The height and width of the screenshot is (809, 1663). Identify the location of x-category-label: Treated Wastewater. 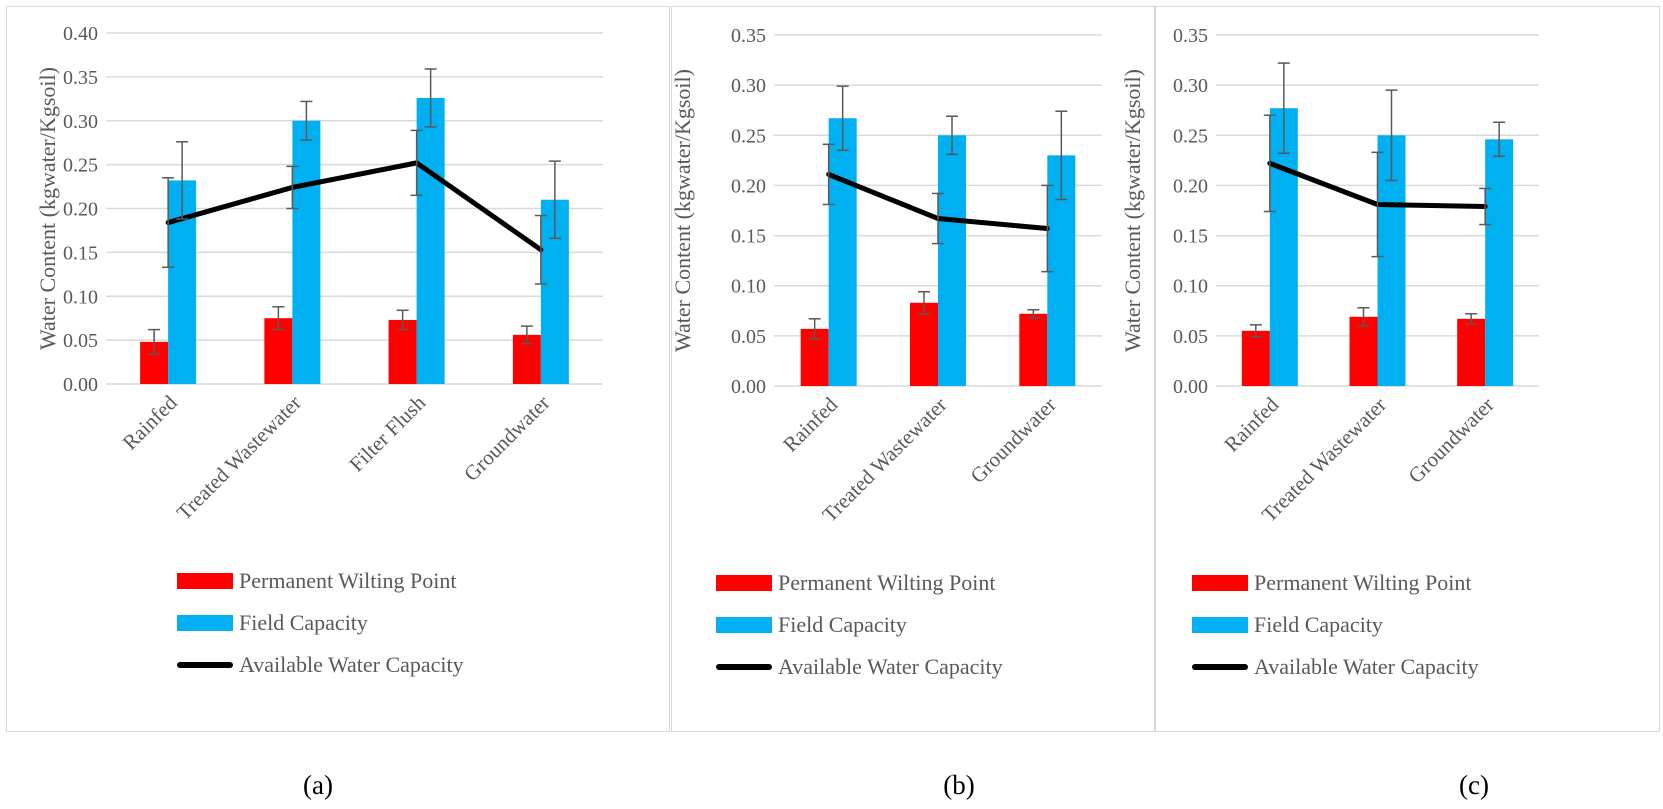
(239, 458).